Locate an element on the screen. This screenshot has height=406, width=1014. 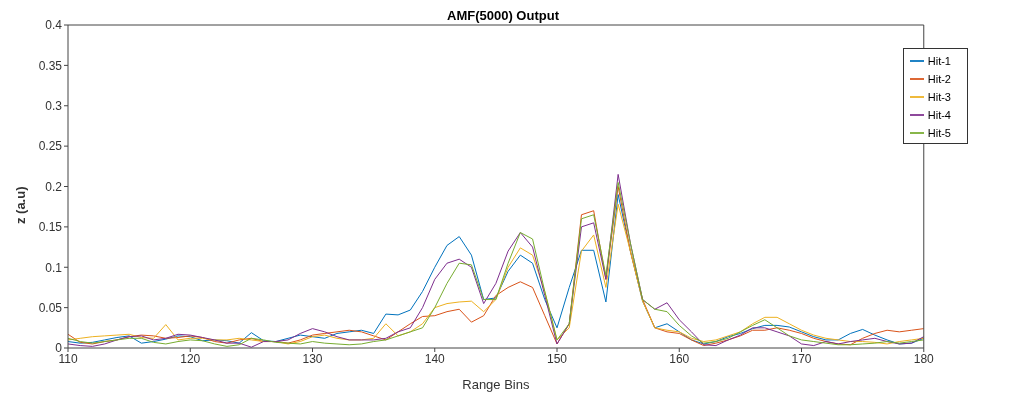
y-tick-label: 0.3 is located at coordinates (54, 106).